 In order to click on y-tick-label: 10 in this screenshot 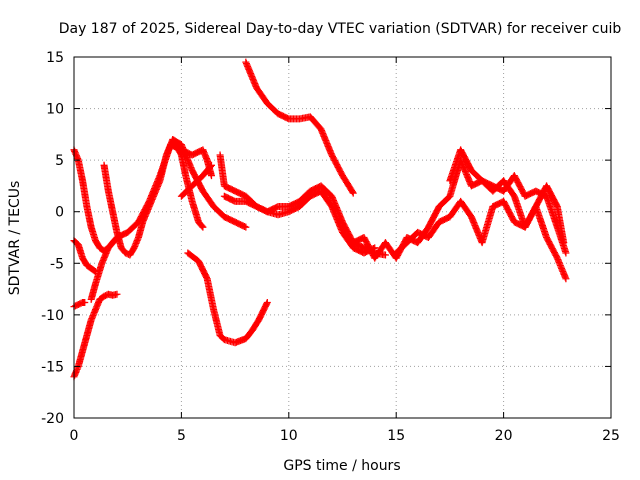, I will do `click(55, 110)`.